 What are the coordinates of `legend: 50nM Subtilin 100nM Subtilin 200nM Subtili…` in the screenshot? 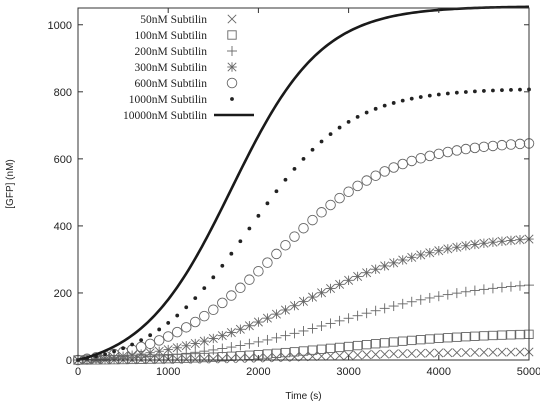 It's located at (188, 68).